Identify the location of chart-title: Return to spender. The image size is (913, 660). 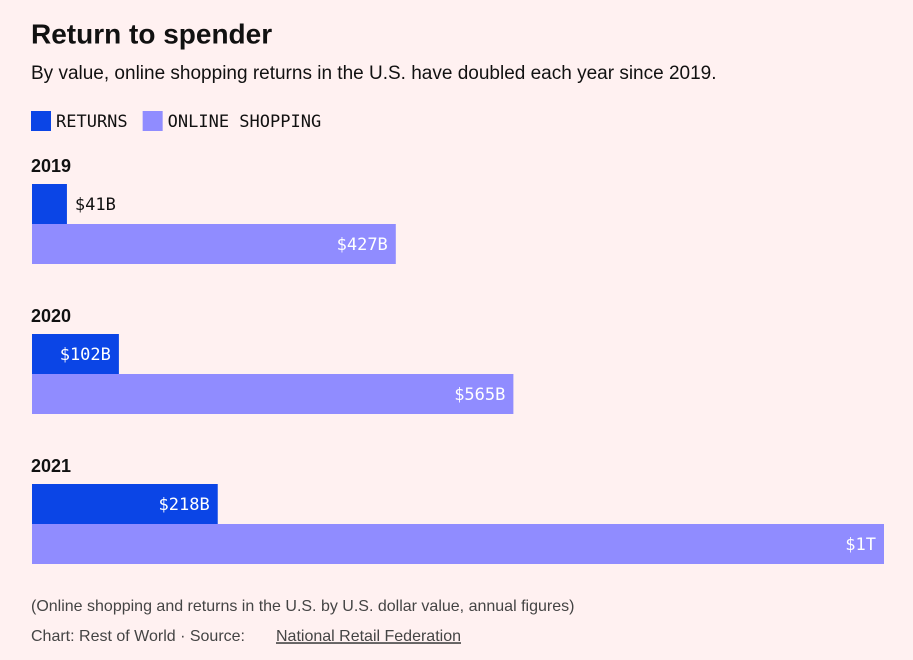
(151, 33).